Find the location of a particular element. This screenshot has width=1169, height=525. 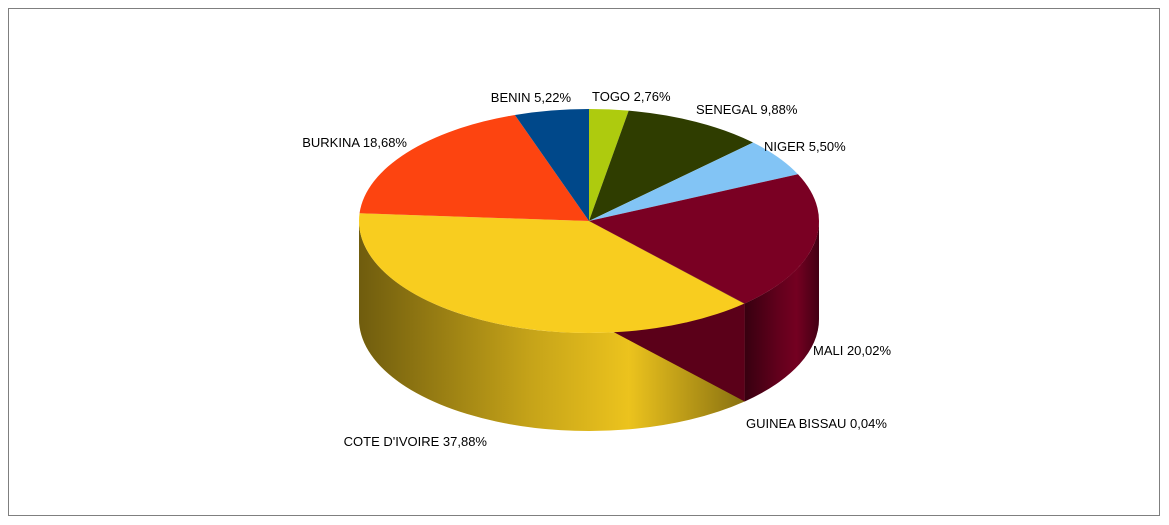

slice-label-senegal: SENEGAL 9,88% is located at coordinates (747, 109).